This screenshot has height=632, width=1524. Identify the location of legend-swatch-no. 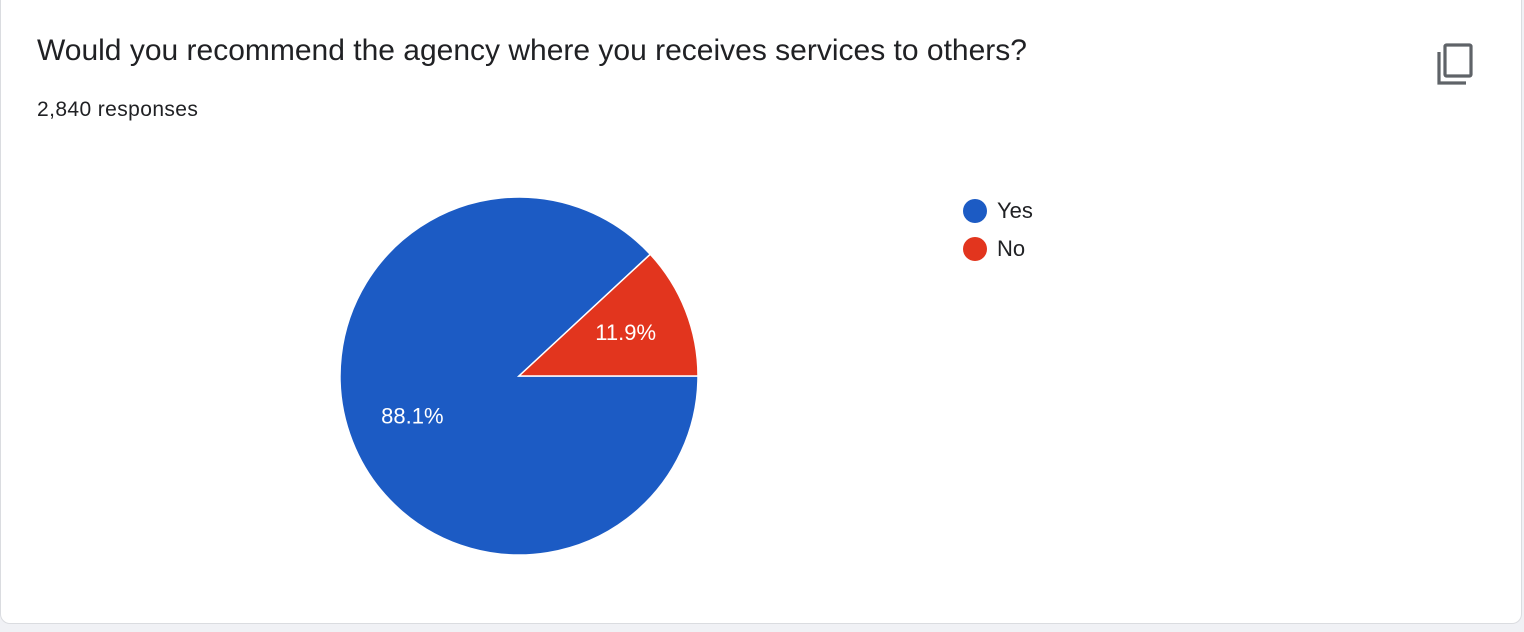
(975, 249).